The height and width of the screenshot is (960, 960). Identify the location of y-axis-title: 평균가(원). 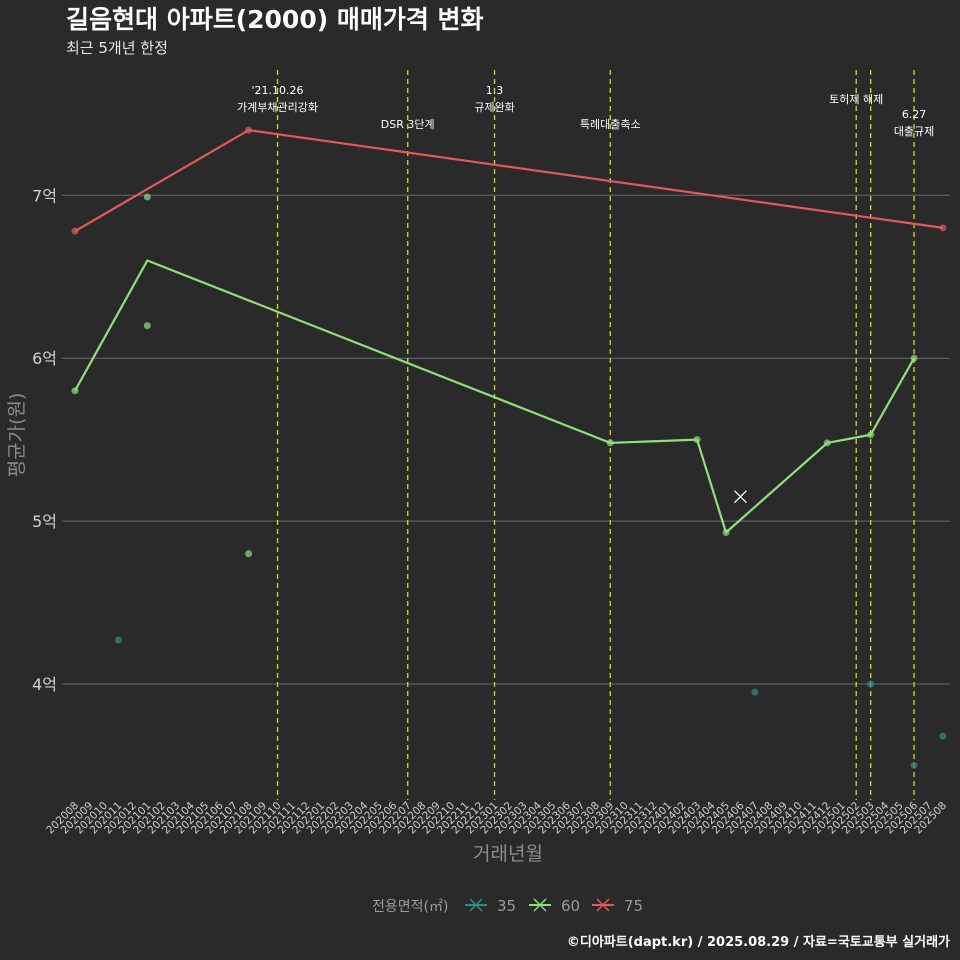
(17, 435).